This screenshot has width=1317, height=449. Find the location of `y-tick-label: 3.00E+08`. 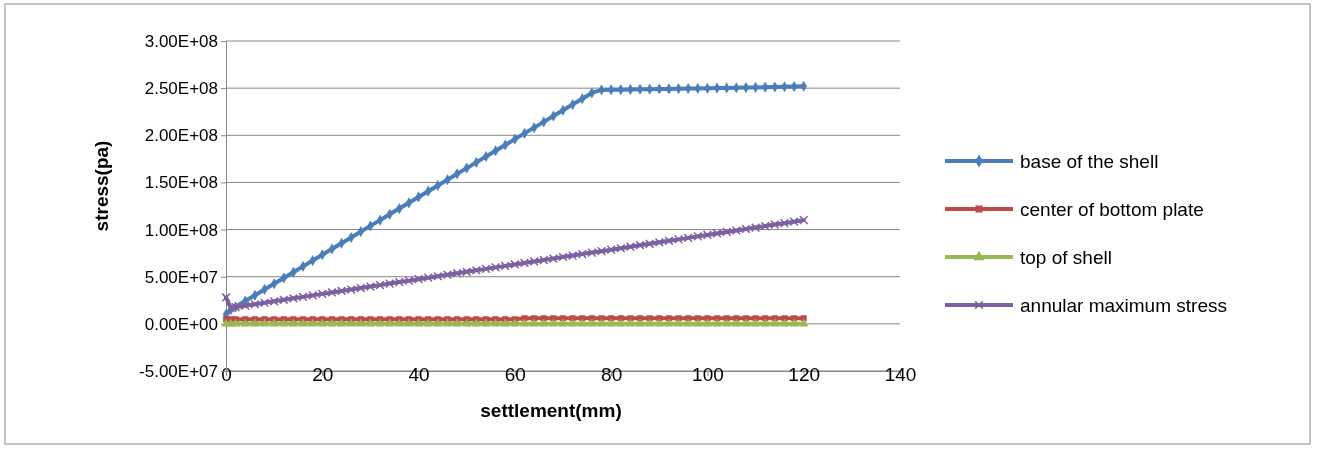

y-tick-label: 3.00E+08 is located at coordinates (181, 41).